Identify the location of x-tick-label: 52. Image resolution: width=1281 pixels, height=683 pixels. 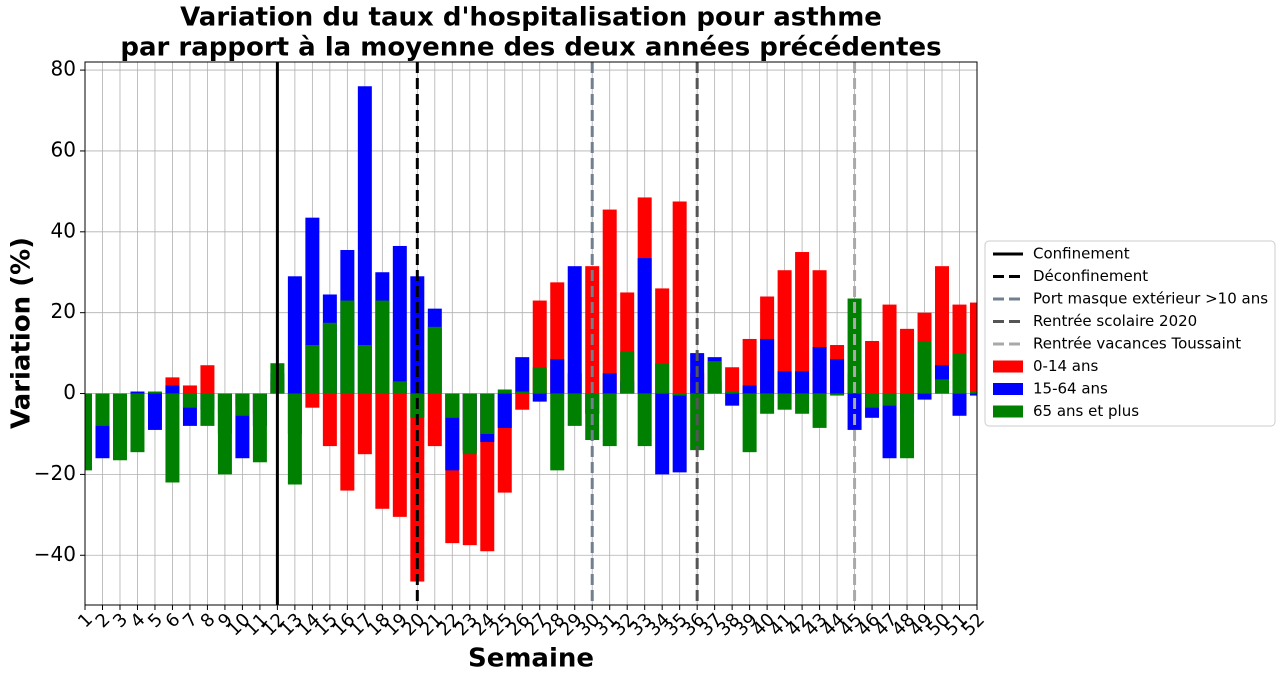
(973, 624).